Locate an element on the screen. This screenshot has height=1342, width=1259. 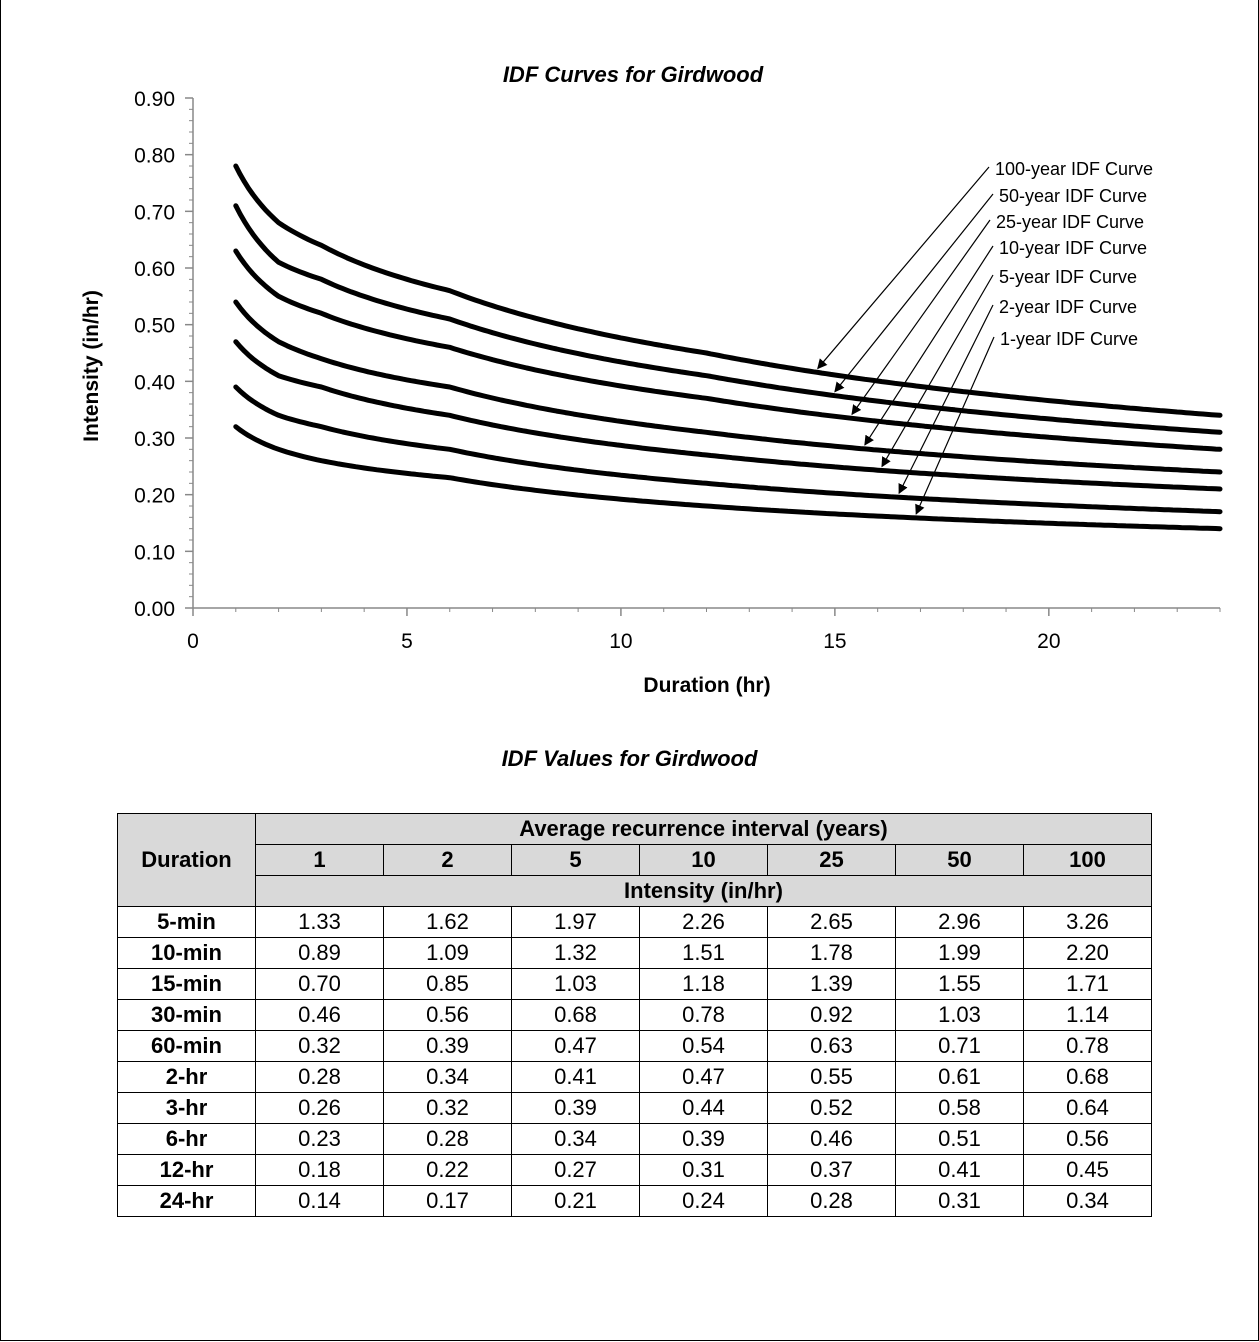
table-row: 30-min 0.46 0.56 0.68 0.78 0.92 1.03 1.14 is located at coordinates (634, 1015).